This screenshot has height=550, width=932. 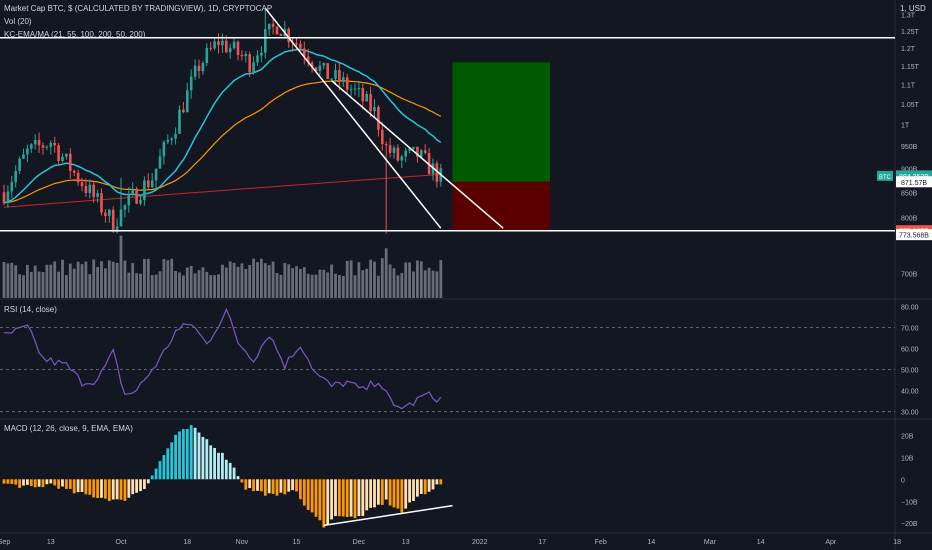 I want to click on ema-badge-bg, so click(x=914, y=182).